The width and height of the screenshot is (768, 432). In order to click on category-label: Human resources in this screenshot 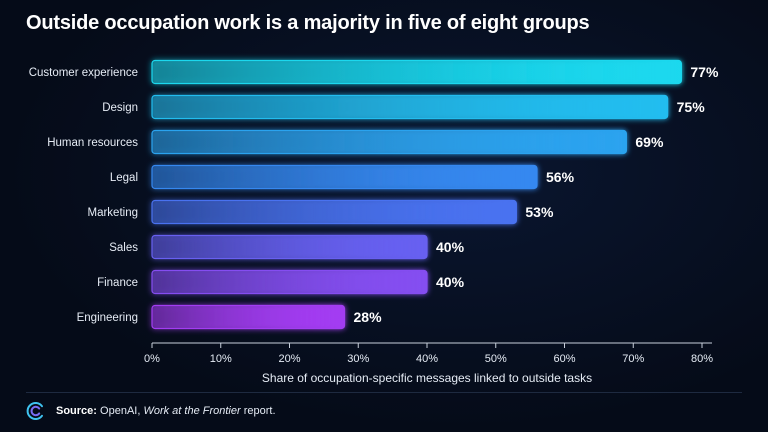, I will do `click(92, 143)`.